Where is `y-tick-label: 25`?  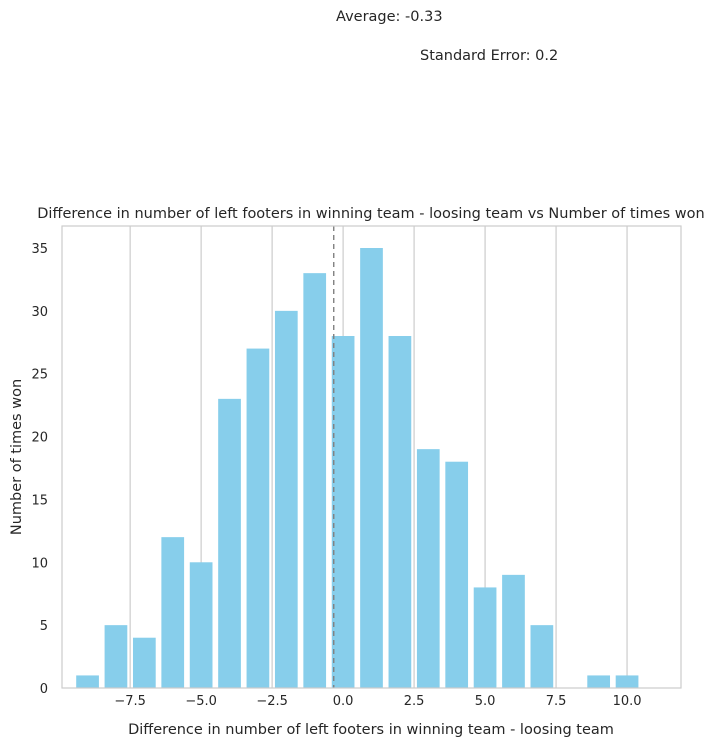 y-tick-label: 25 is located at coordinates (39, 375).